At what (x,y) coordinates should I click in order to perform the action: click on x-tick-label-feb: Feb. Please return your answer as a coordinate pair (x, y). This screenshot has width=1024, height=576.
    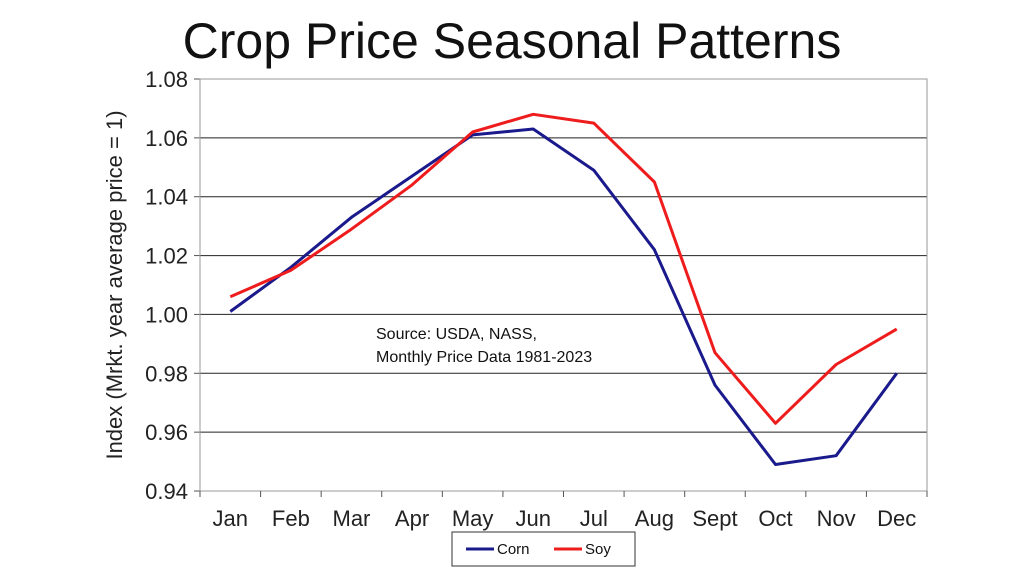
    Looking at the image, I should click on (291, 518).